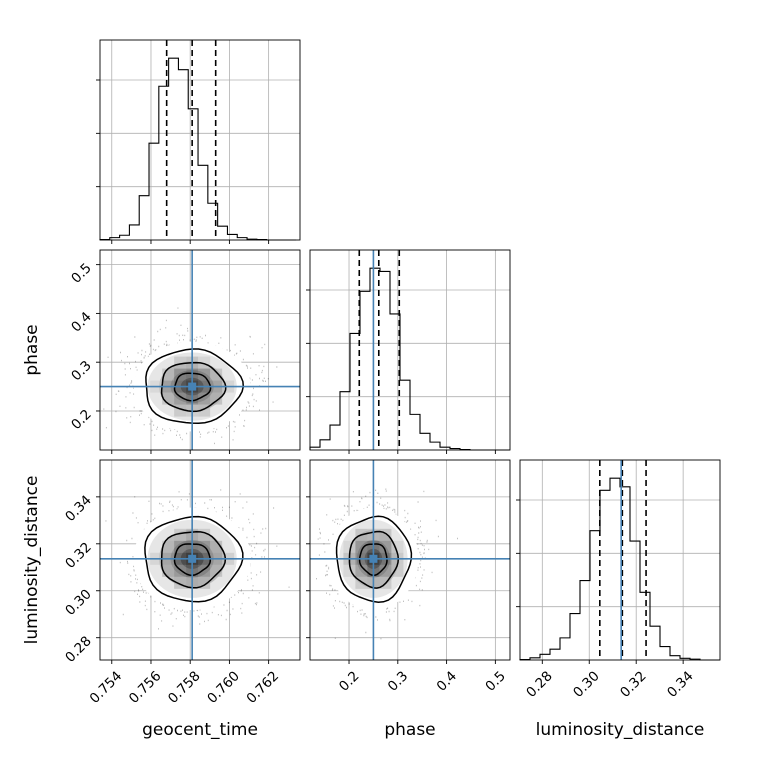 This screenshot has width=760, height=760. What do you see at coordinates (32, 560) in the screenshot?
I see `y-axis-label-luminosity_distance: luminosity_distance` at bounding box center [32, 560].